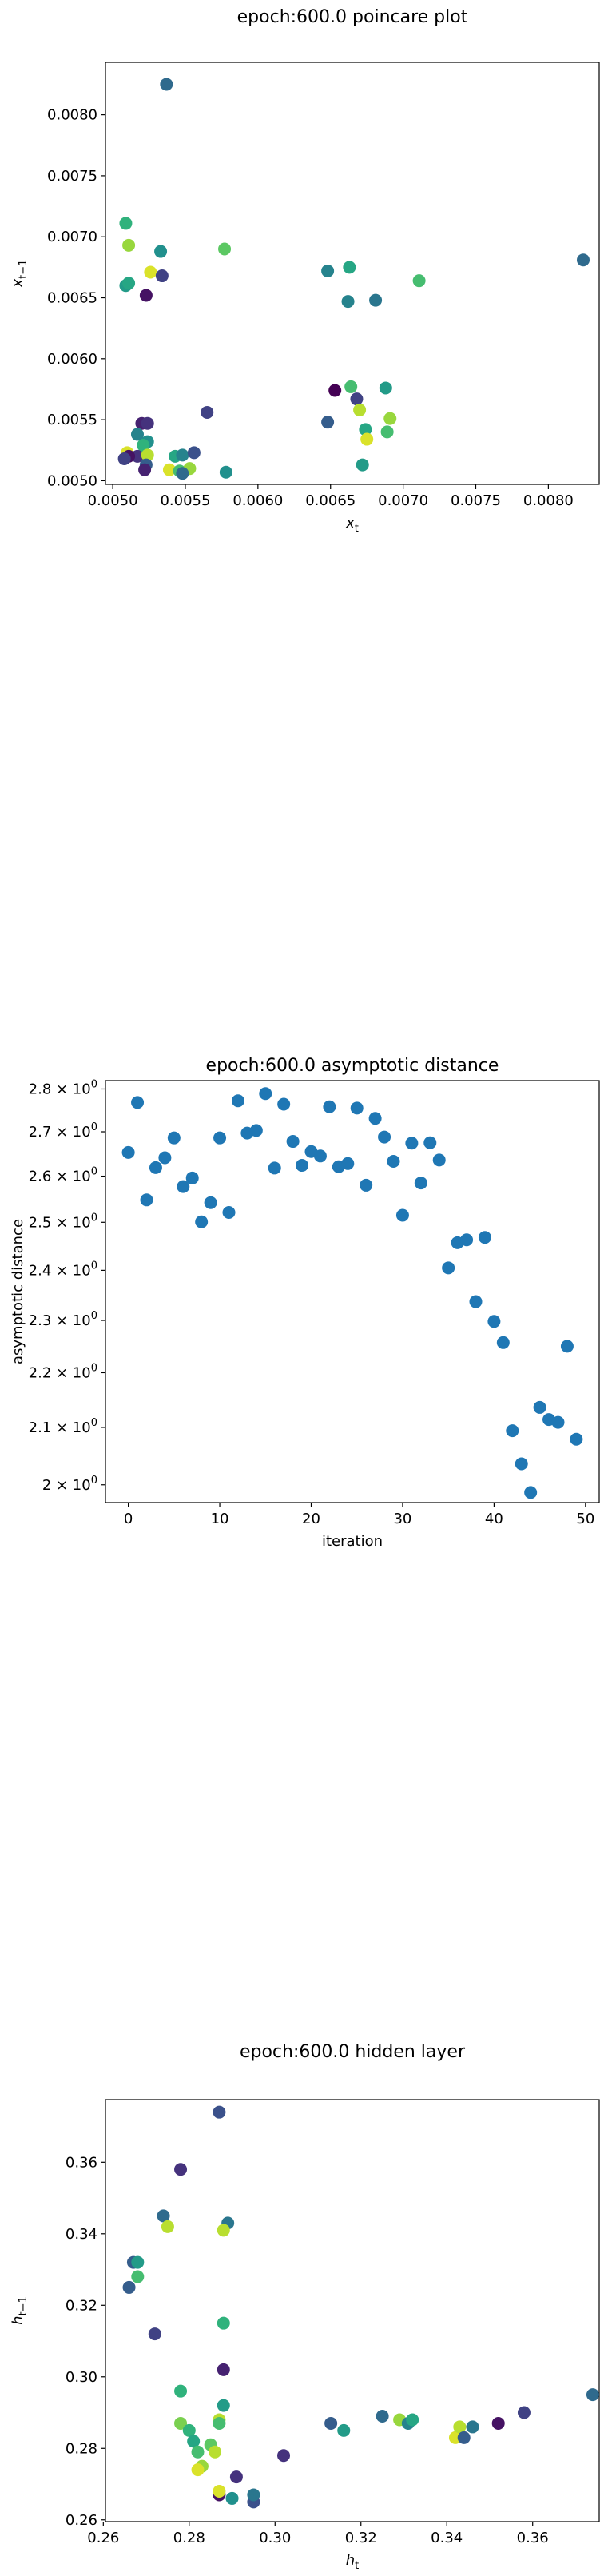 This screenshot has height=2576, width=608. Describe the element at coordinates (18, 1291) in the screenshot. I see `y-axis-label: asymptotic distance` at that location.